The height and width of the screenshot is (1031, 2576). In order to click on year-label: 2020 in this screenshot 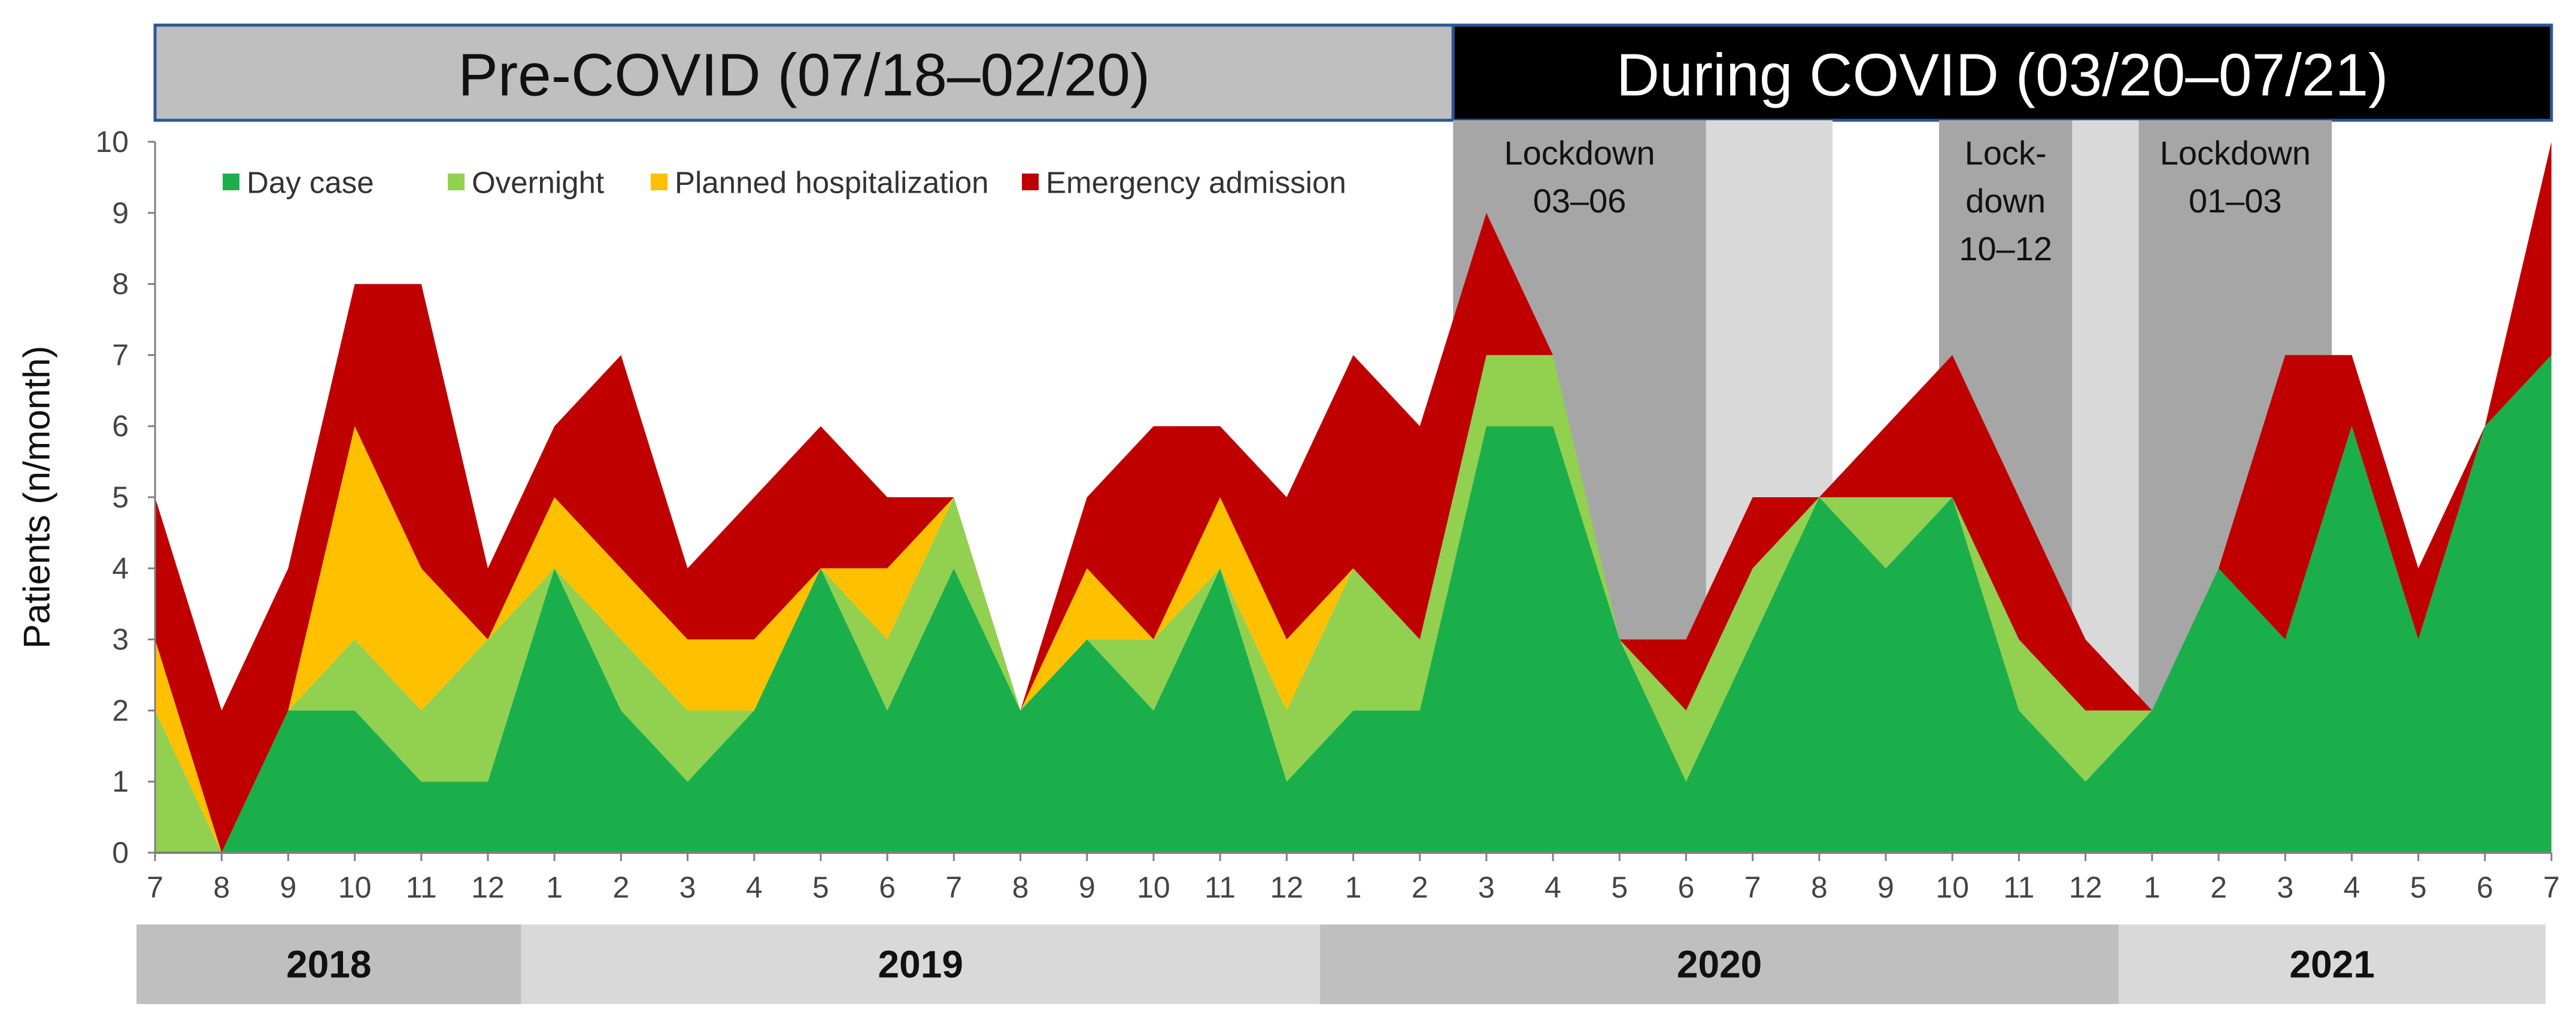, I will do `click(1719, 964)`.